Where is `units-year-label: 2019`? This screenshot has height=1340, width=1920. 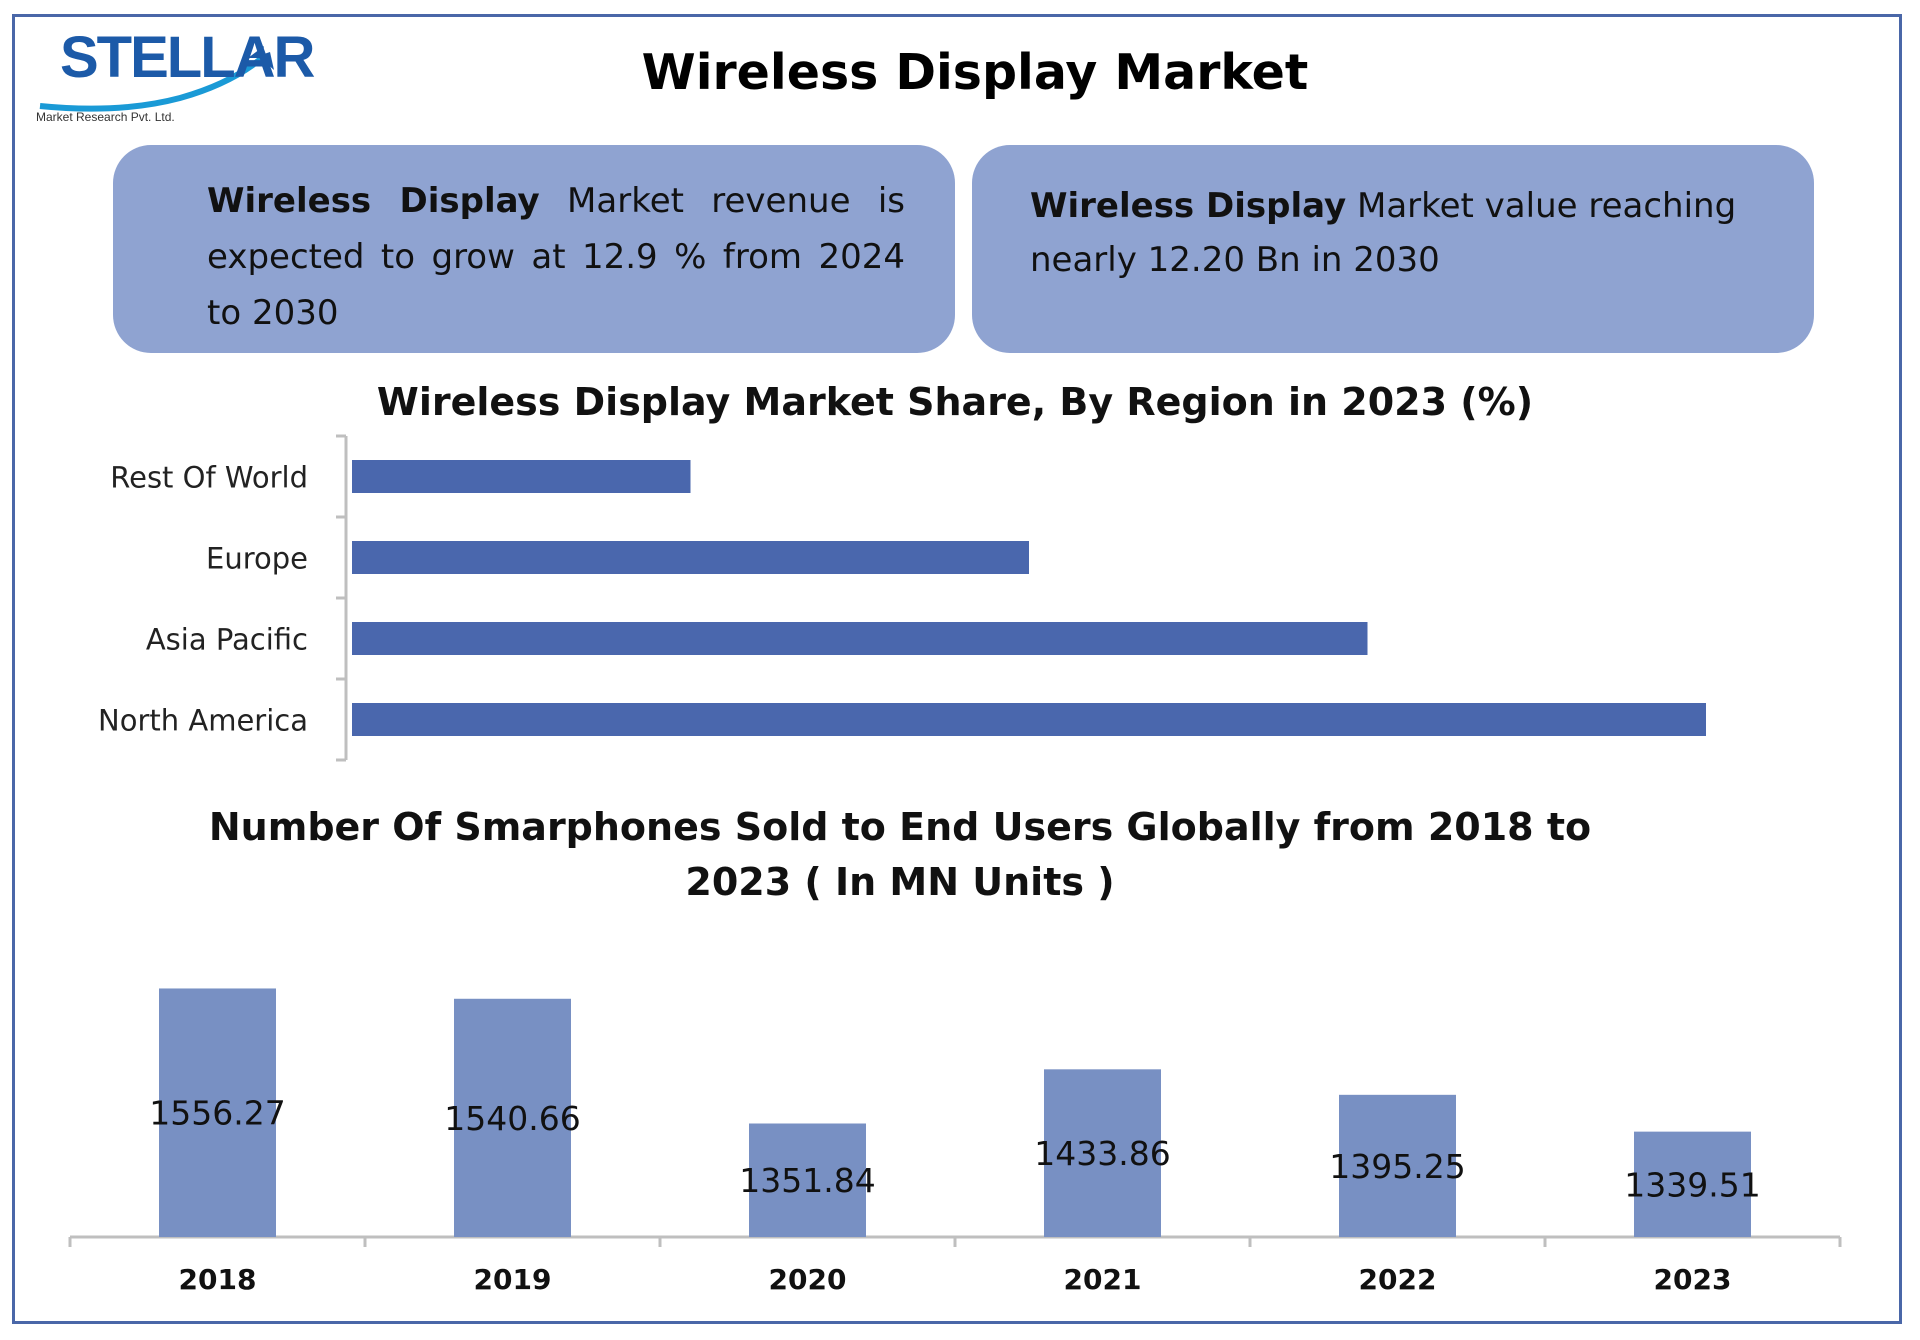 units-year-label: 2019 is located at coordinates (513, 1279).